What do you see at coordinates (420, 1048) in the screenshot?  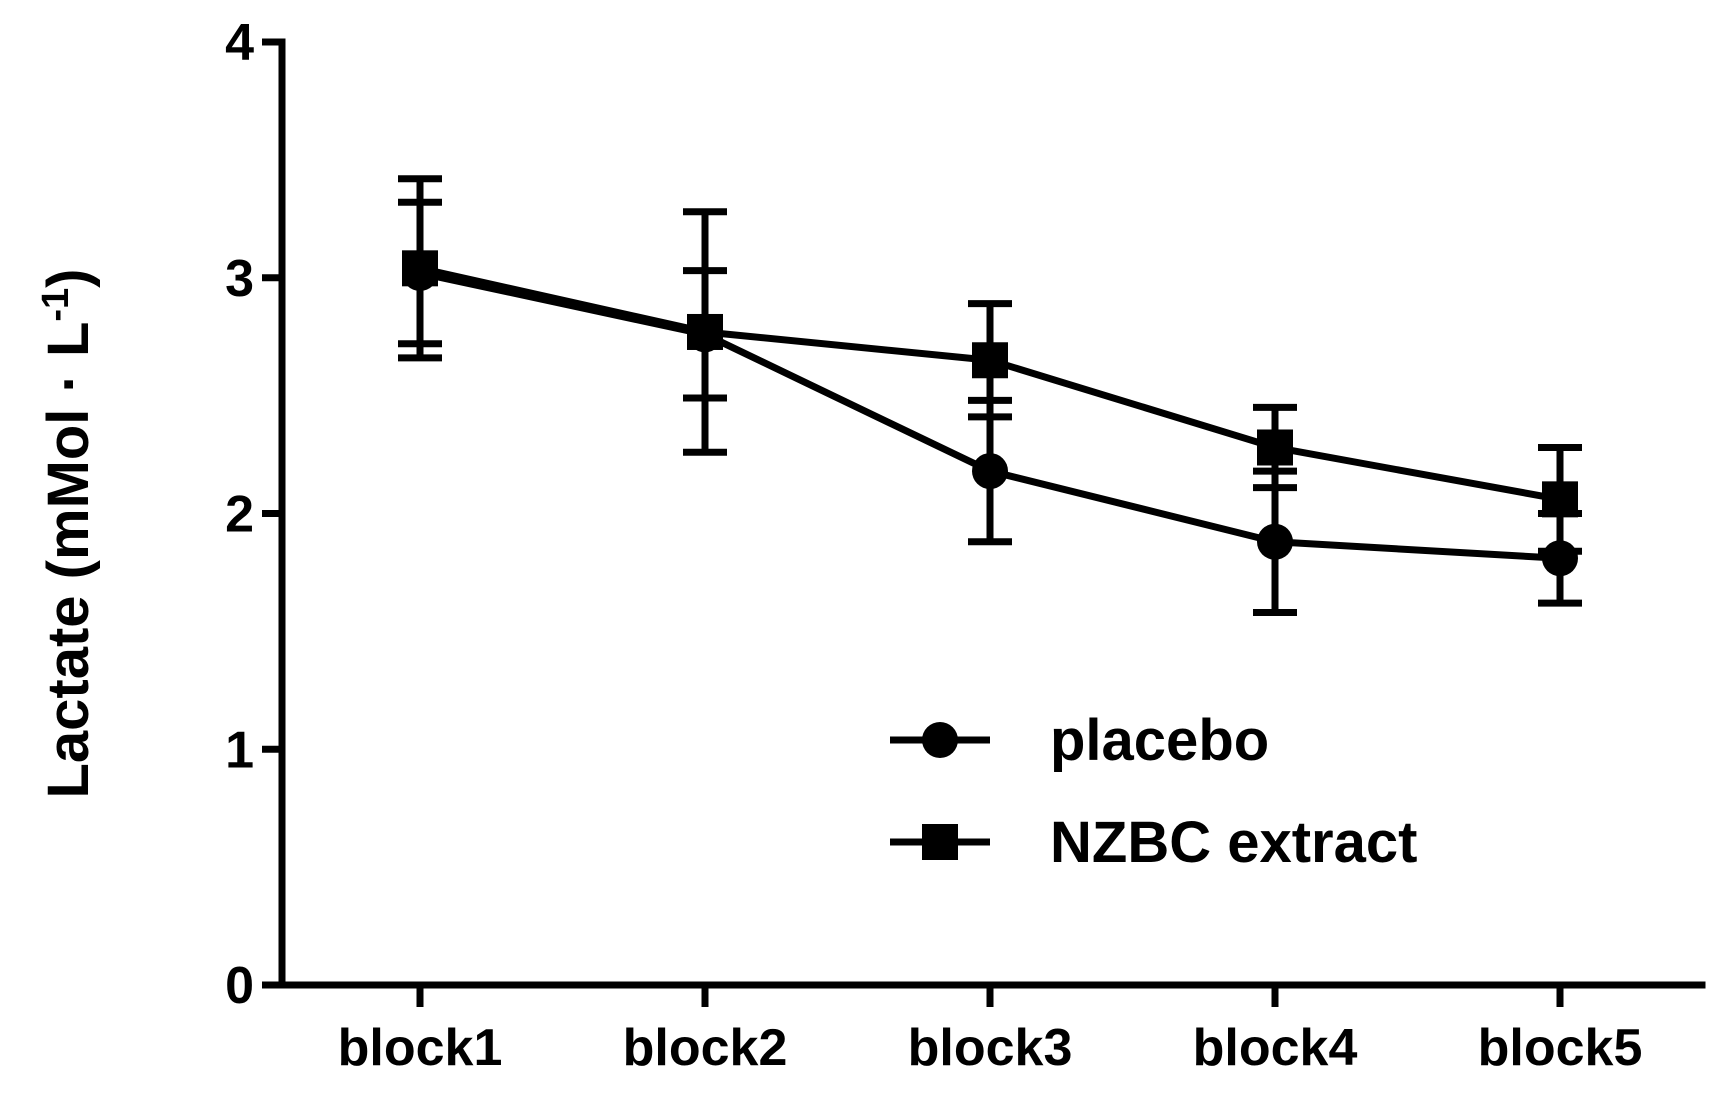 I see `x-tick-label: block1` at bounding box center [420, 1048].